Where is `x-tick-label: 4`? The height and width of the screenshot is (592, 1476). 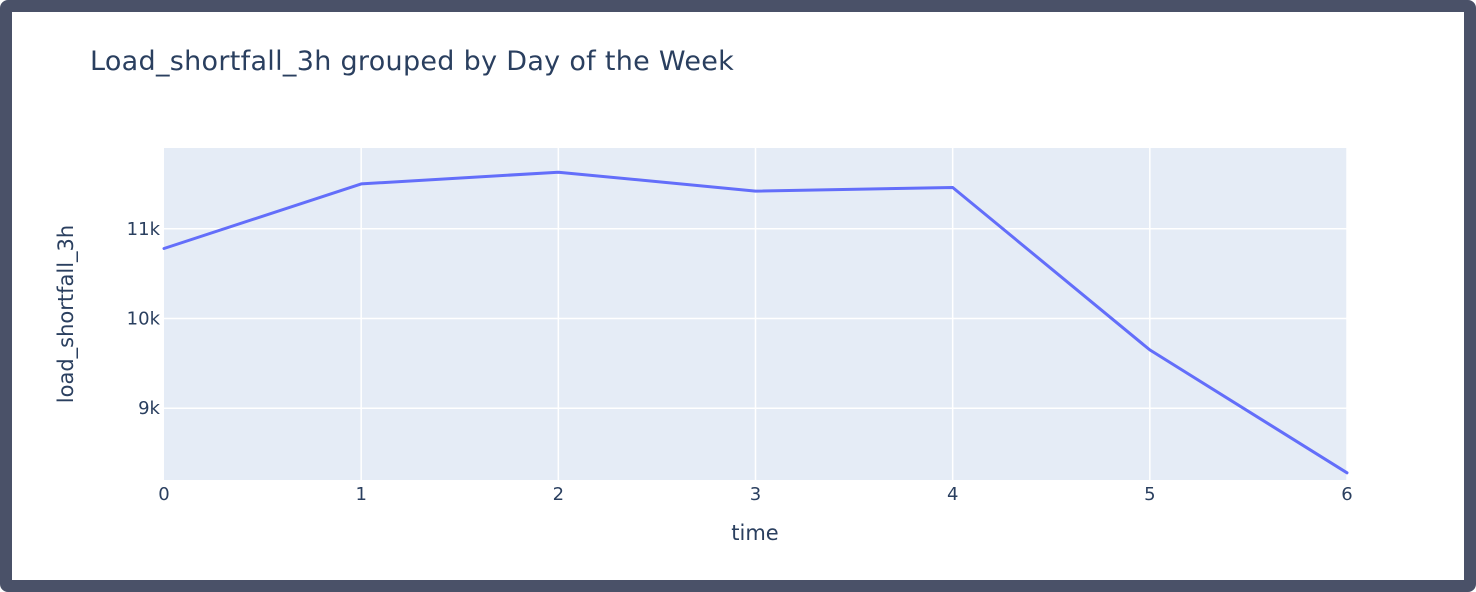 x-tick-label: 4 is located at coordinates (952, 494).